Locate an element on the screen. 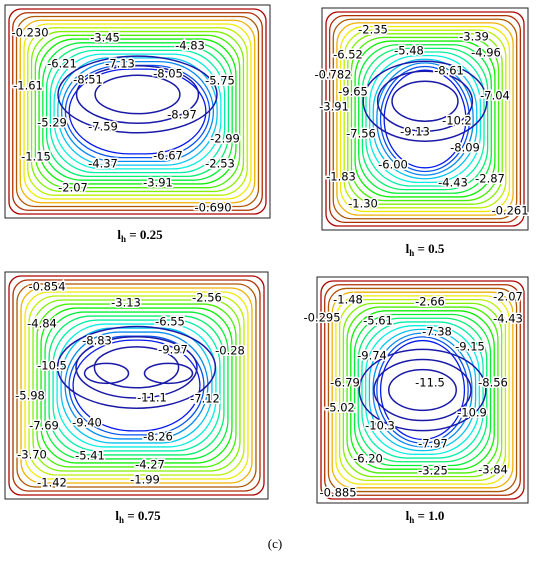  panel-caption: lh = 0.5 is located at coordinates (425, 249).